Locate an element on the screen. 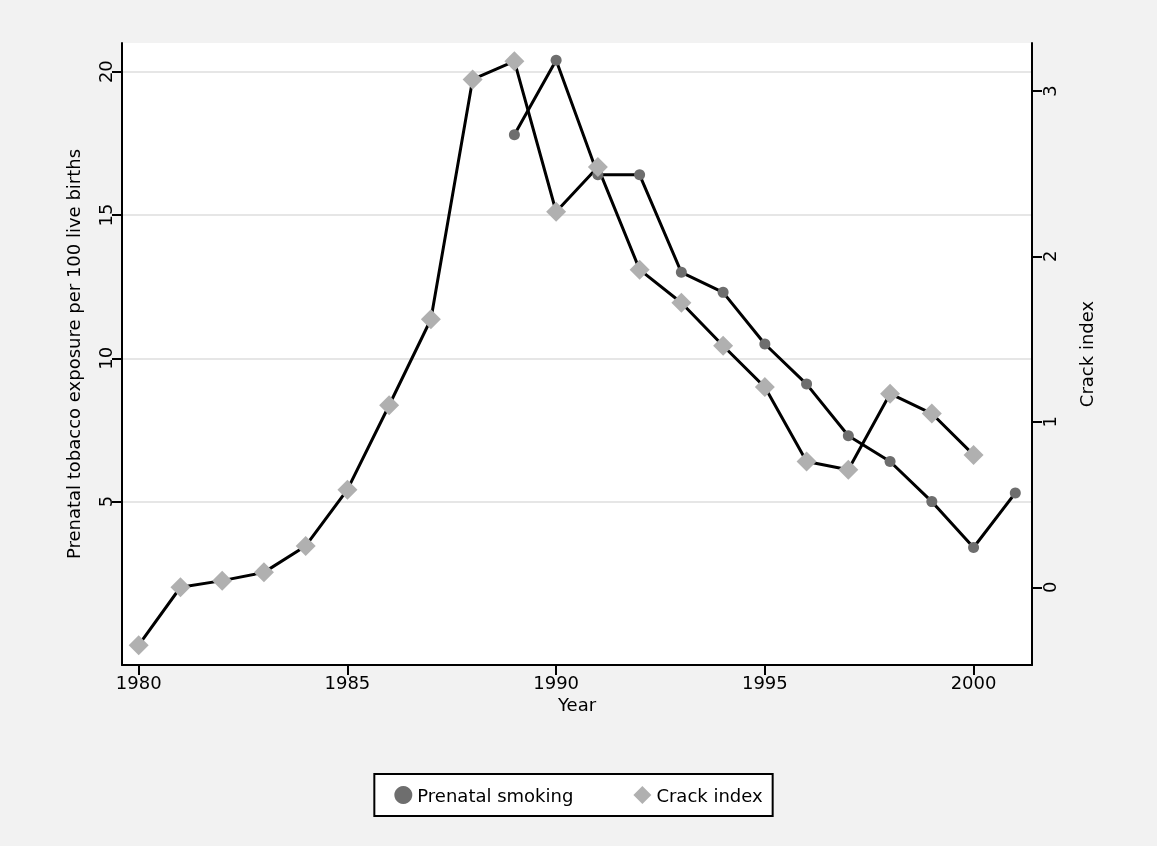 The height and width of the screenshot is (846, 1157). y2-tick-label: 0 is located at coordinates (1049, 587).